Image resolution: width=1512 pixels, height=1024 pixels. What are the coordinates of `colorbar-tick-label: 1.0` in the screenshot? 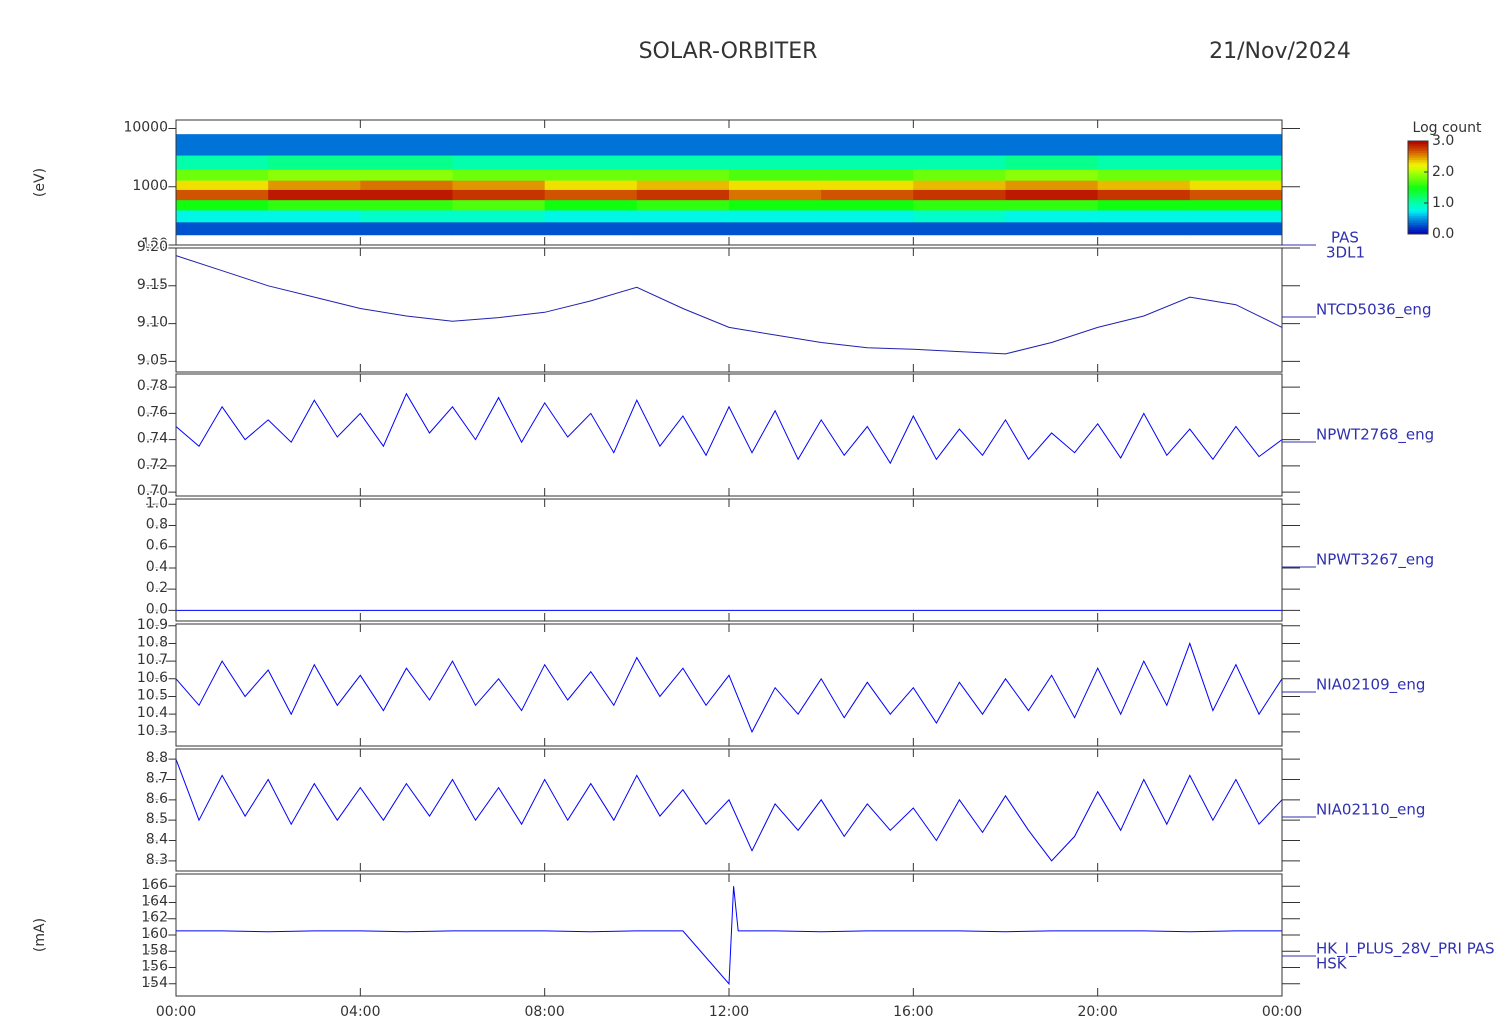 It's located at (1443, 203).